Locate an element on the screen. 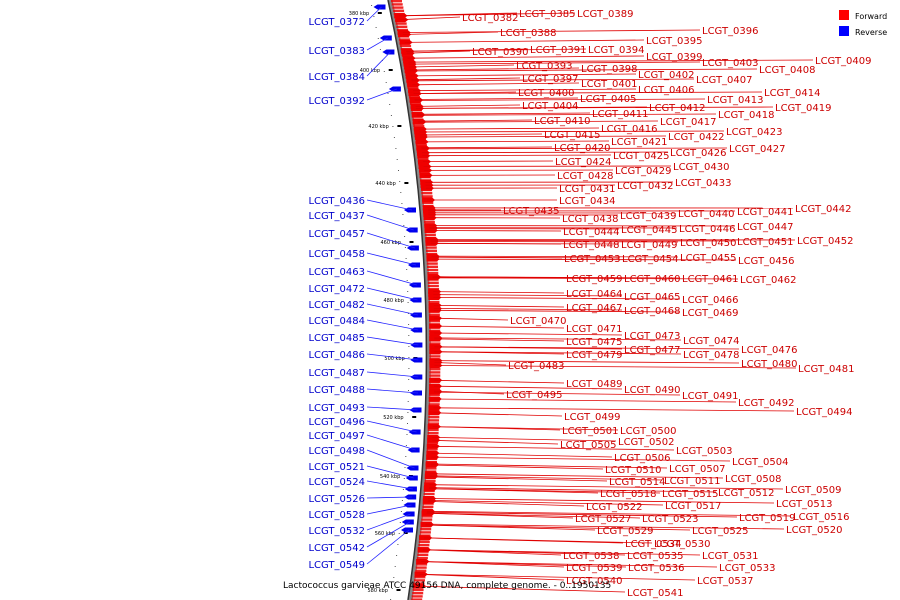 This screenshot has height=600, width=900. reverse-gene-label: LCGT_0532 is located at coordinates (336, 531).